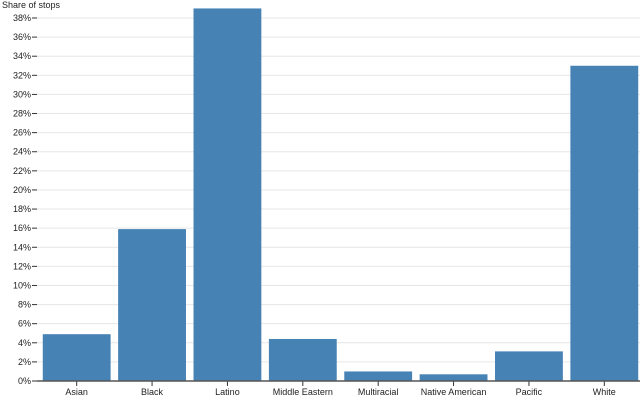 The image size is (640, 405). Describe the element at coordinates (604, 223) in the screenshot. I see `bar-white` at that location.